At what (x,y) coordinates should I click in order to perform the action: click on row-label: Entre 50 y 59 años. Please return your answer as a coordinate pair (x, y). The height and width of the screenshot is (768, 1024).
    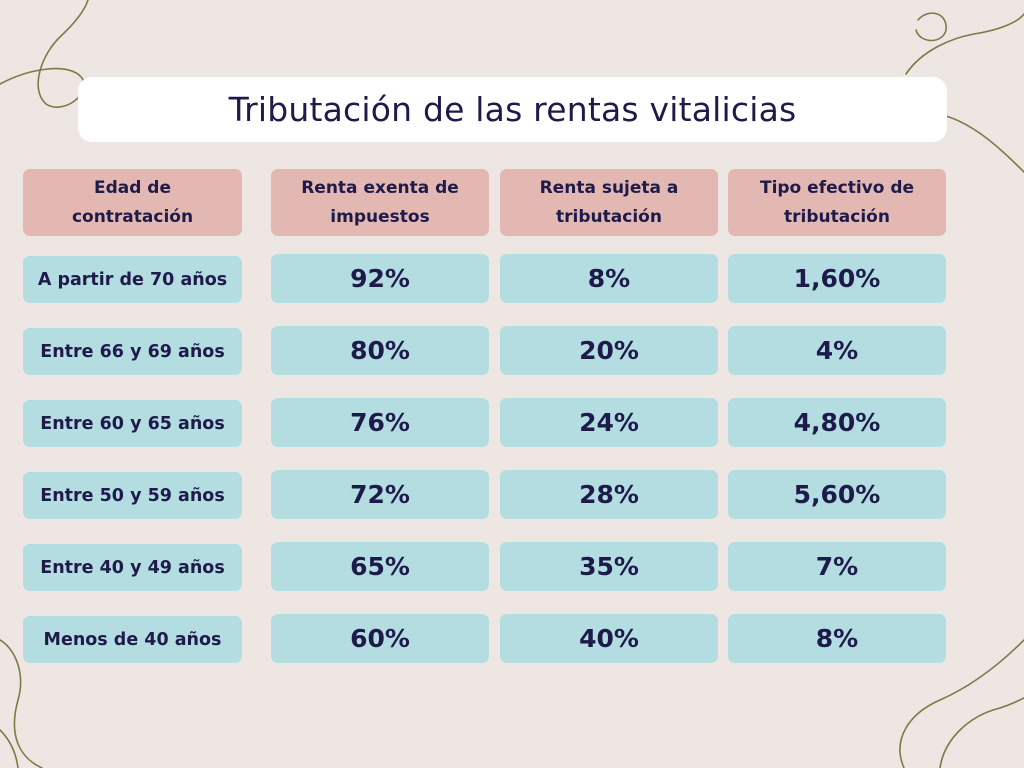
    Looking at the image, I should click on (132, 495).